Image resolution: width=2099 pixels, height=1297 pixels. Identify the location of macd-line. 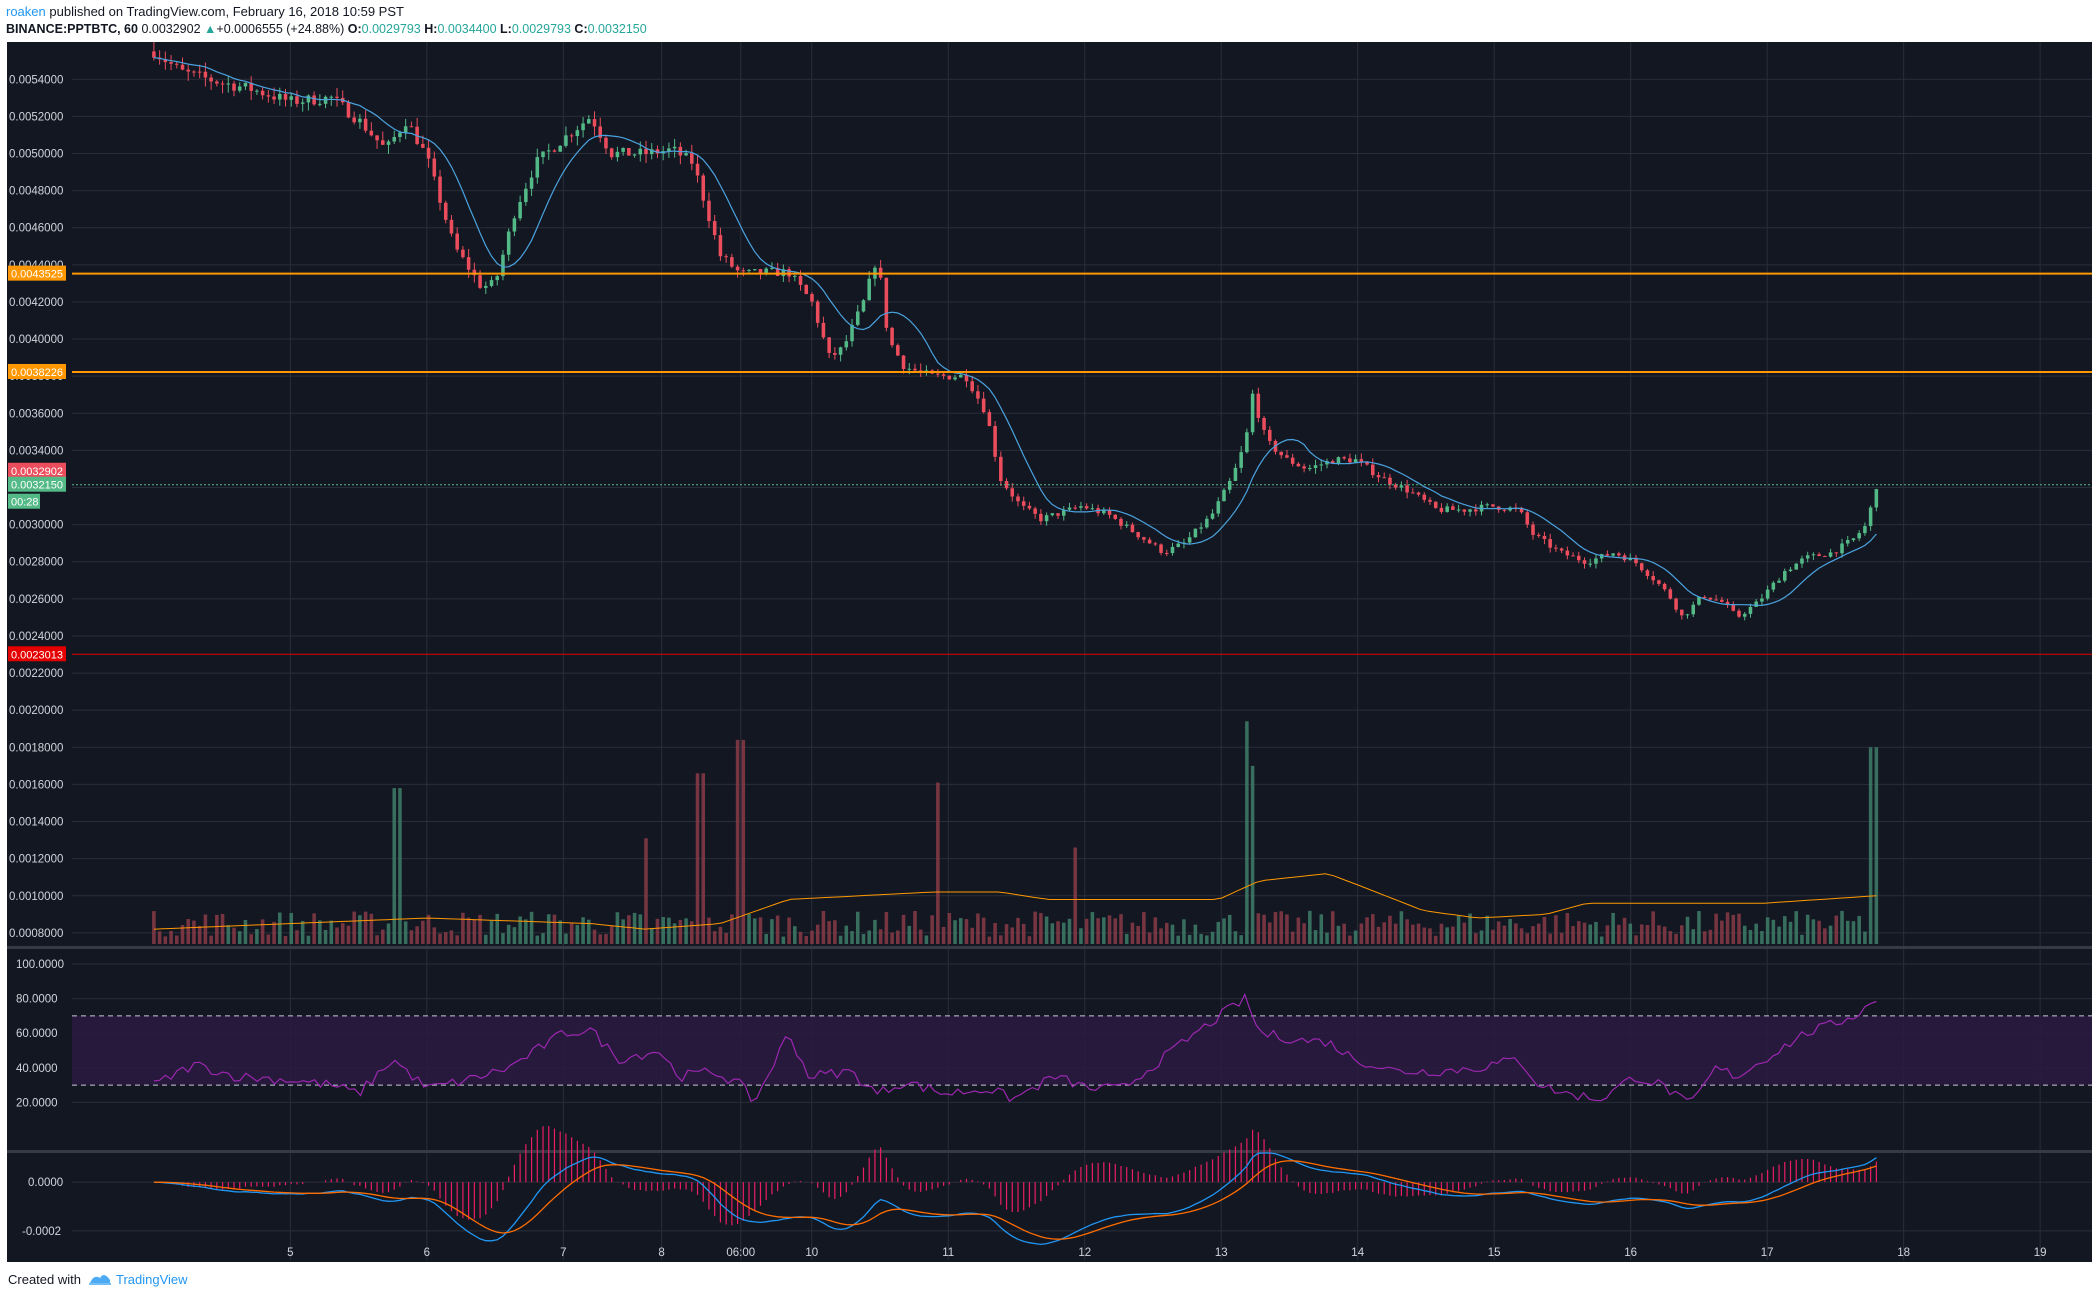
(1015, 1199).